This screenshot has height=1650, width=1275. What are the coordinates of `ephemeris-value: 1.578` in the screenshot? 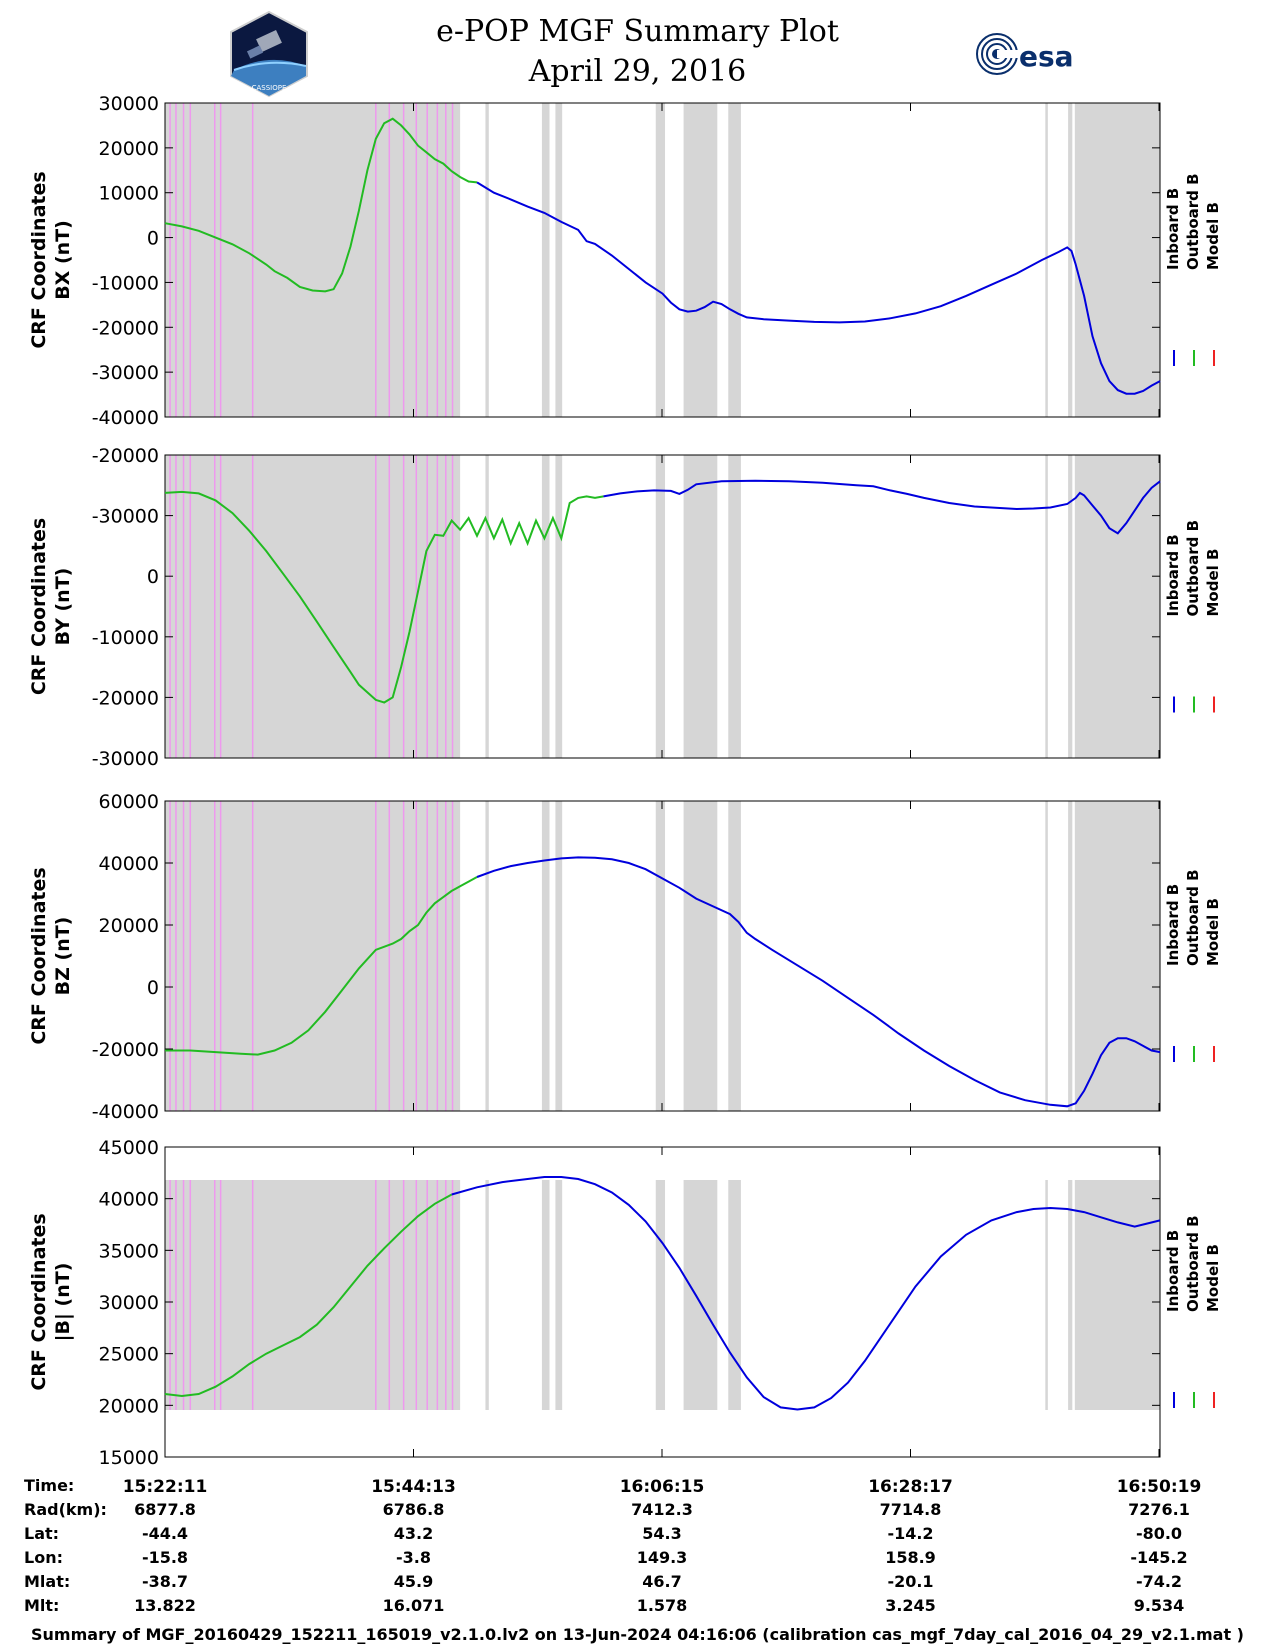 It's located at (662, 1605).